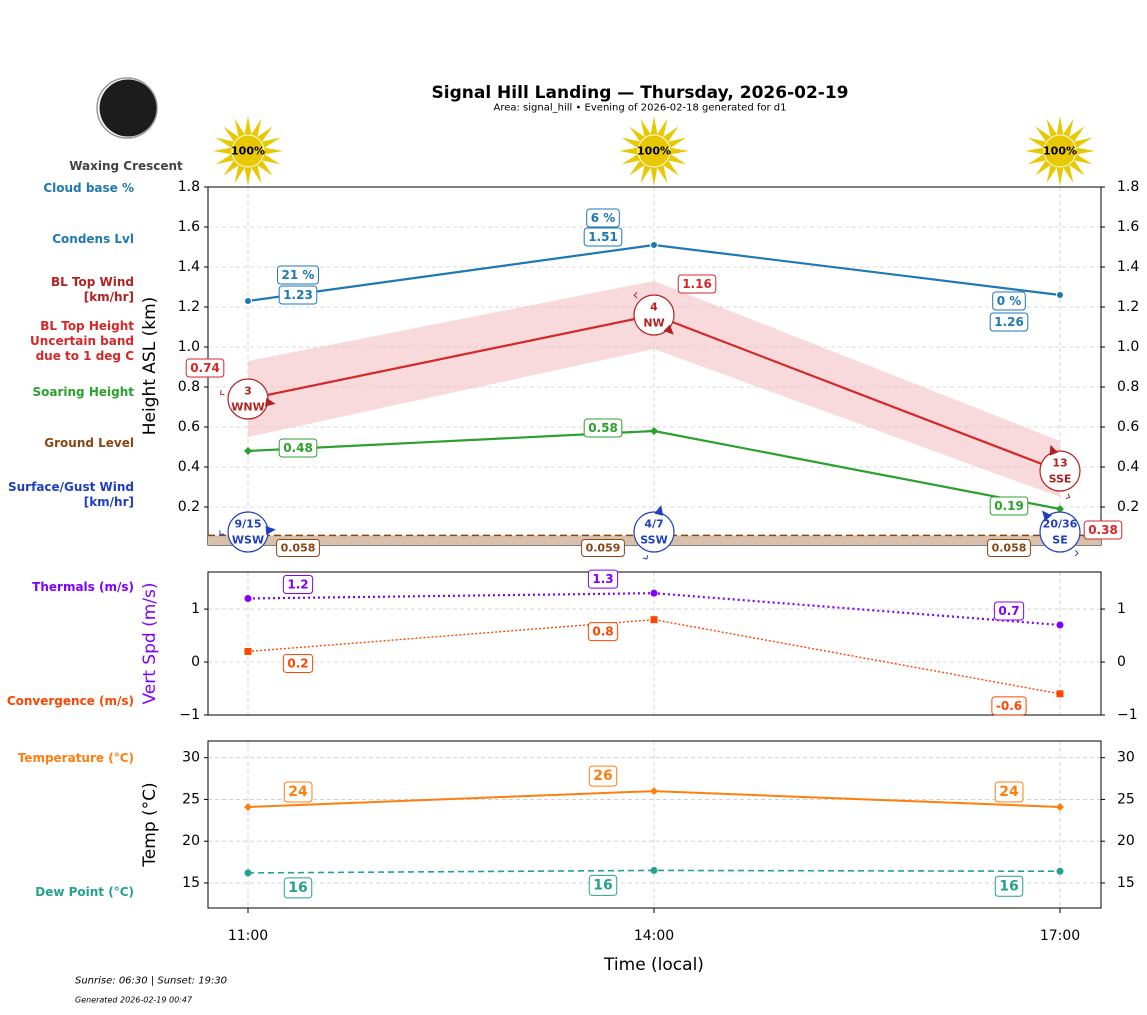  I want to click on surface-wind-indicator-direction: WSW, so click(248, 540).